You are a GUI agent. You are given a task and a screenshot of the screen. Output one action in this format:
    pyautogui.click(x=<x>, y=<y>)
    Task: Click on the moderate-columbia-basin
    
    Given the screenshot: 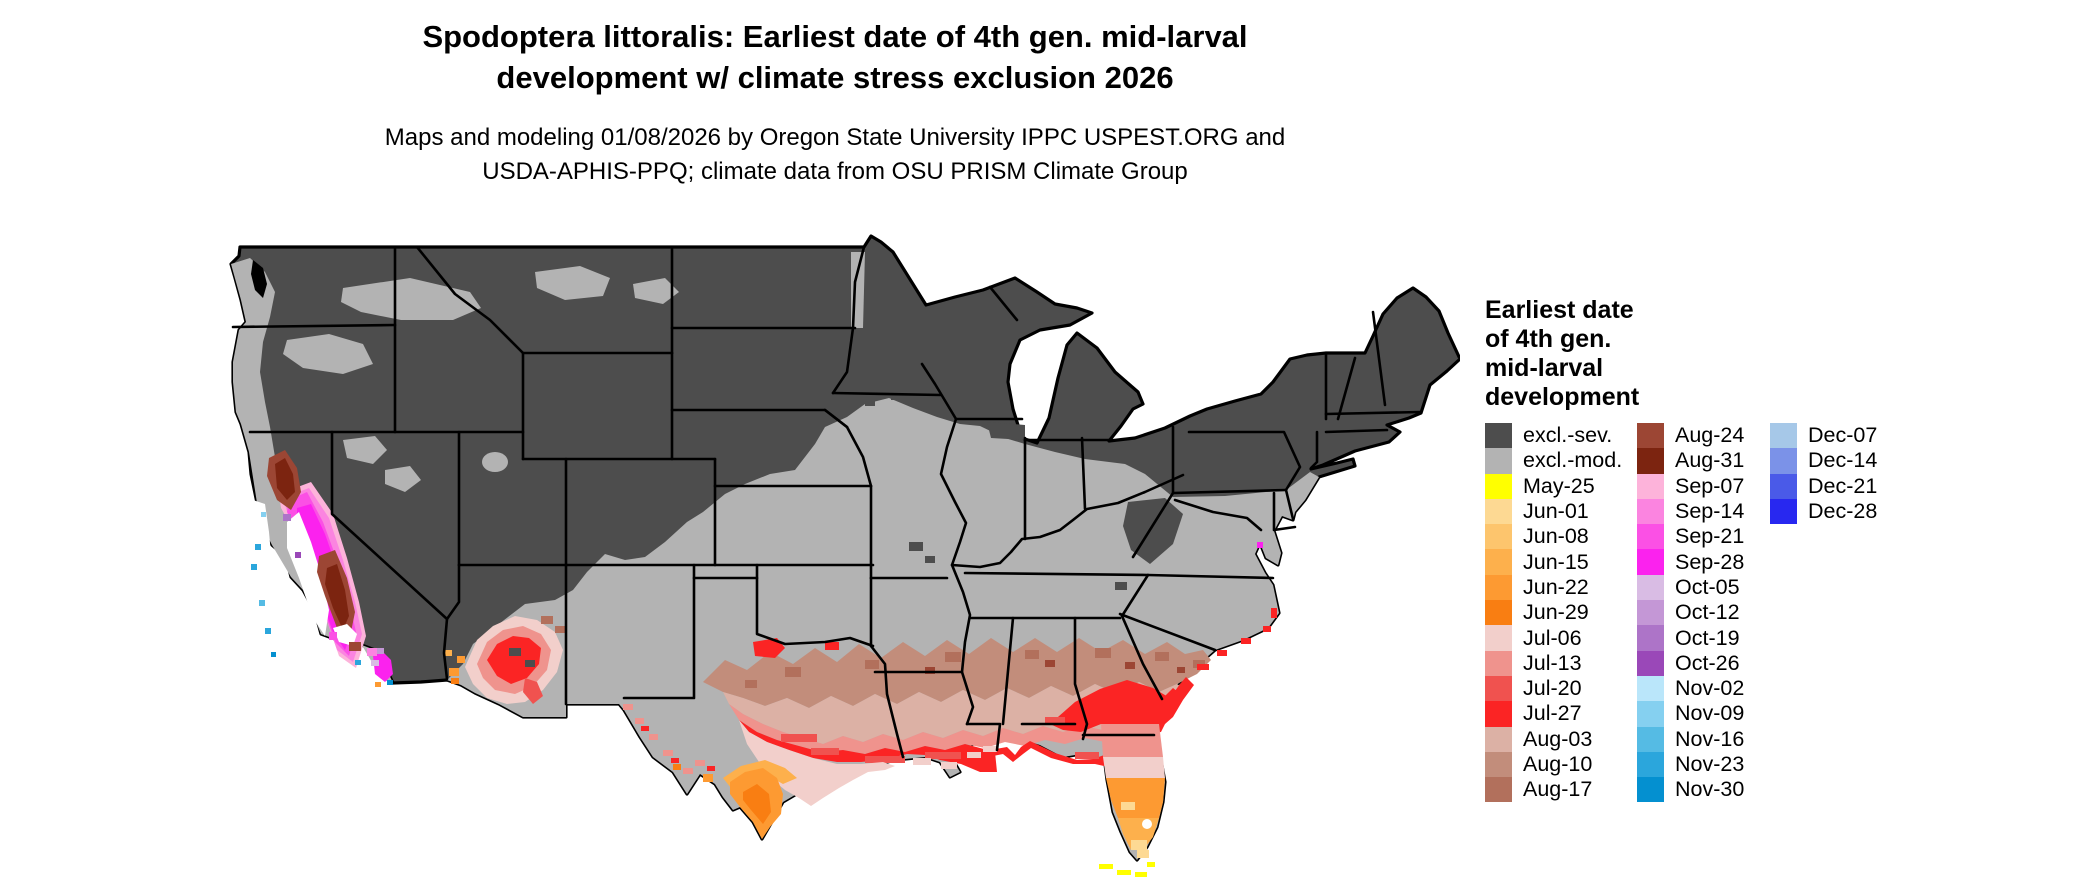 What is the action you would take?
    pyautogui.click(x=411, y=299)
    